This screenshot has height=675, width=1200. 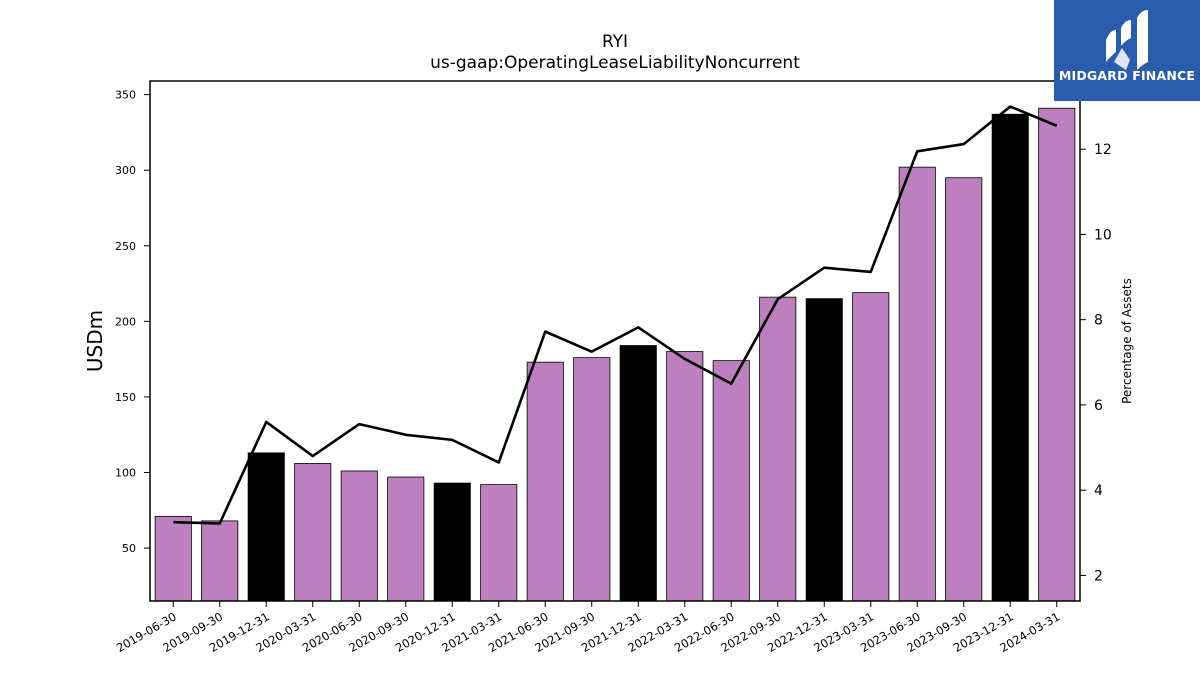 I want to click on y-tick-label: 300, so click(x=125, y=170).